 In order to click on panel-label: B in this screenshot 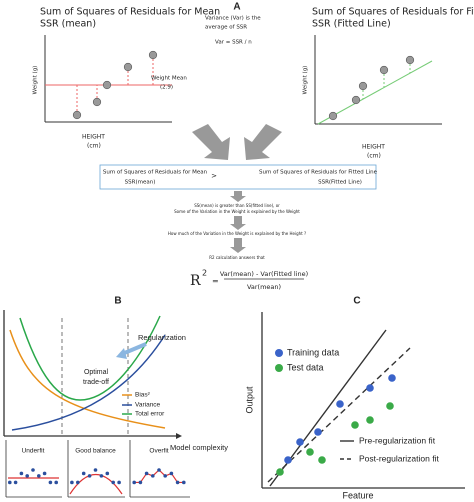, I will do `click(117, 301)`.